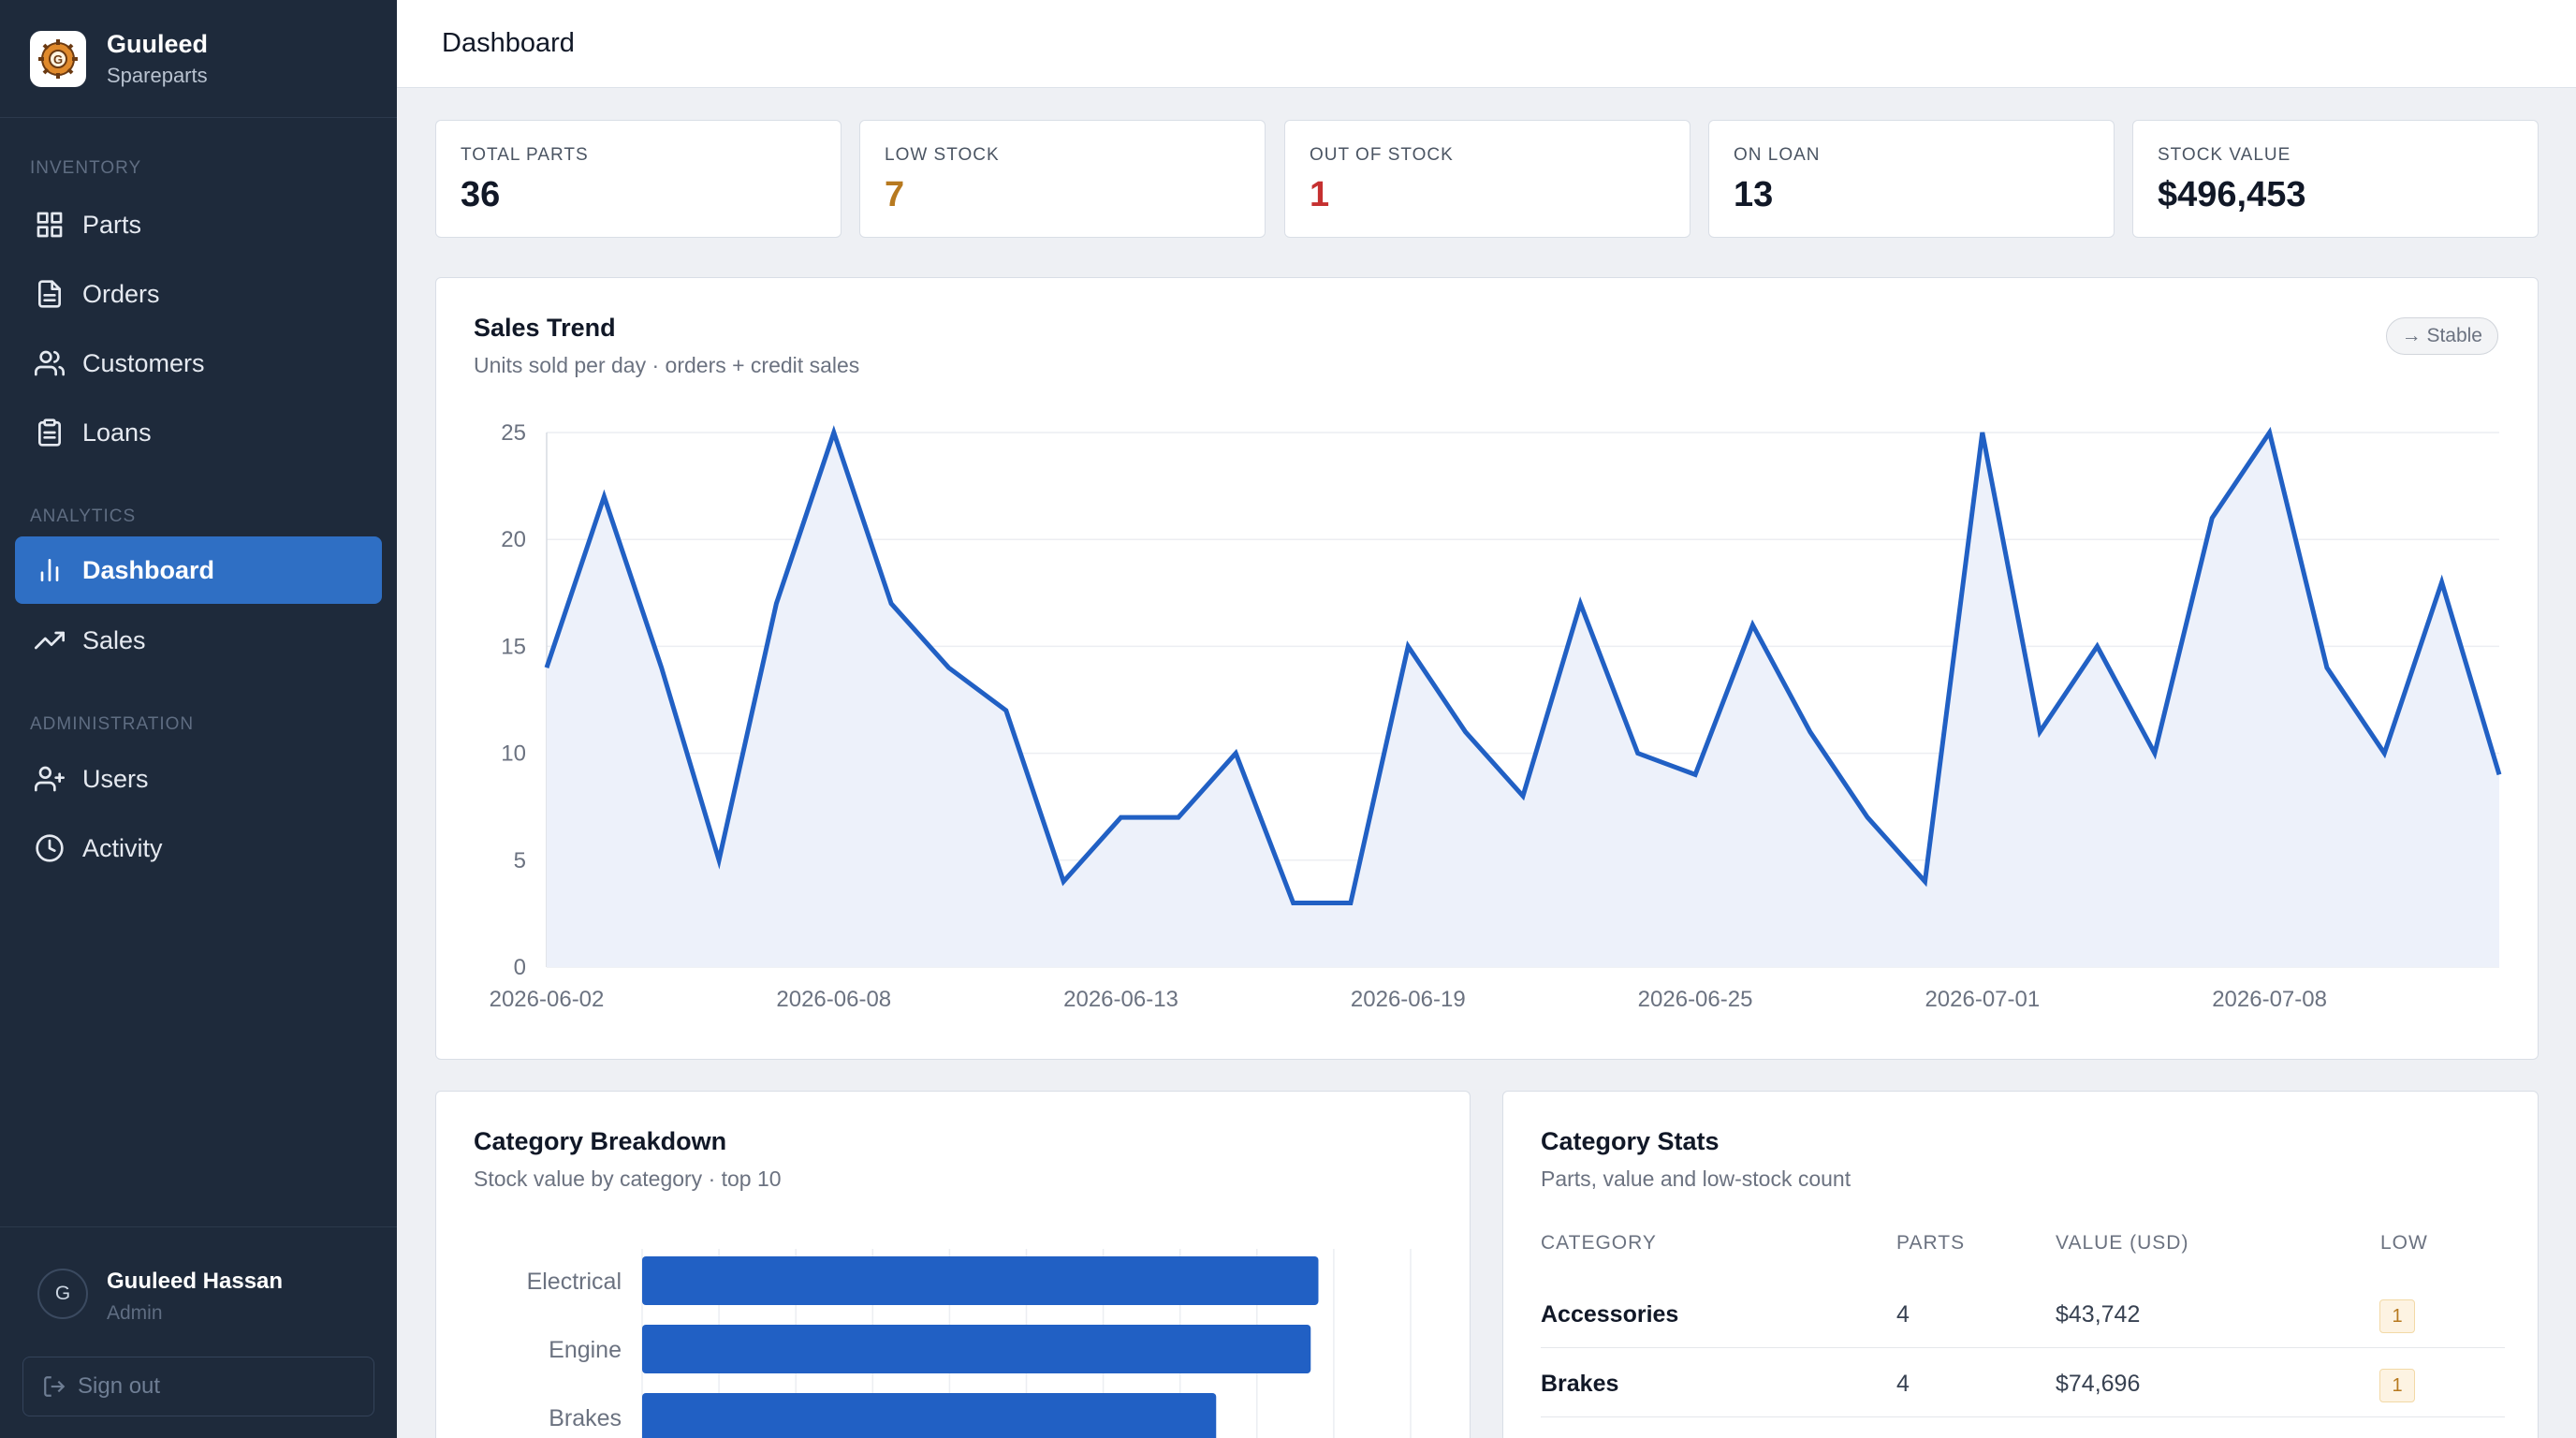  What do you see at coordinates (199, 224) in the screenshot?
I see `sidebar-item-parts: Parts` at bounding box center [199, 224].